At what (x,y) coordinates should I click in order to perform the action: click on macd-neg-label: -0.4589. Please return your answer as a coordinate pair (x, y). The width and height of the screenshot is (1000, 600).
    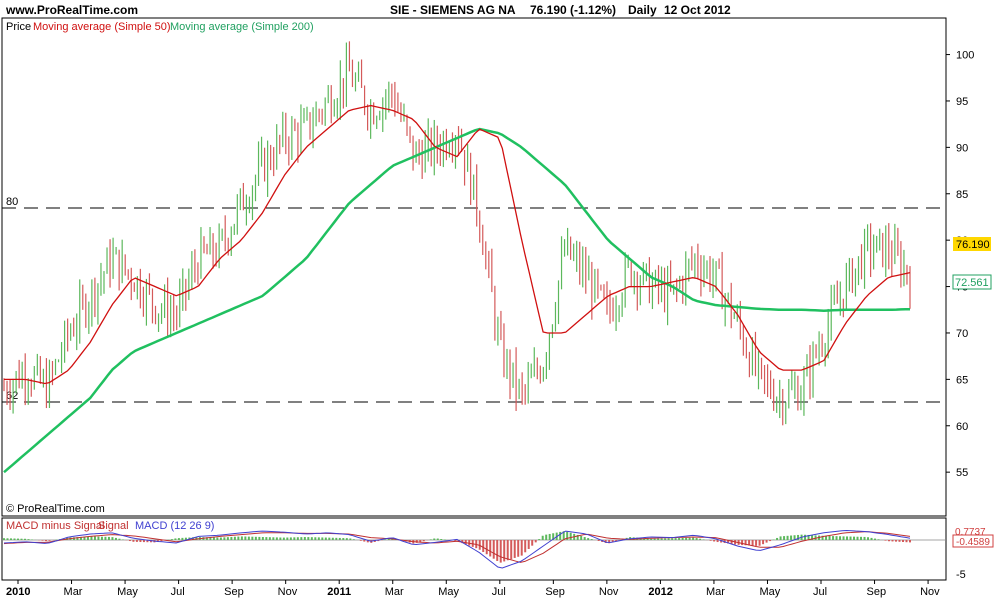
    Looking at the image, I should click on (973, 542).